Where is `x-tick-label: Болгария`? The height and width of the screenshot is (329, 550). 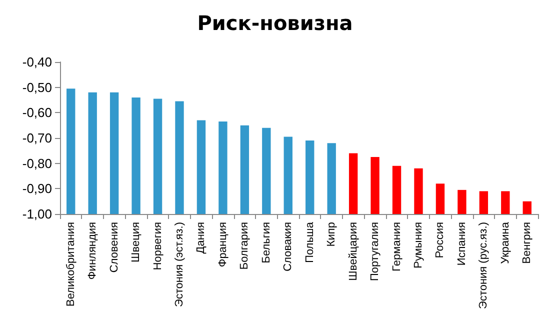 x-tick-label: Болгария is located at coordinates (244, 246).